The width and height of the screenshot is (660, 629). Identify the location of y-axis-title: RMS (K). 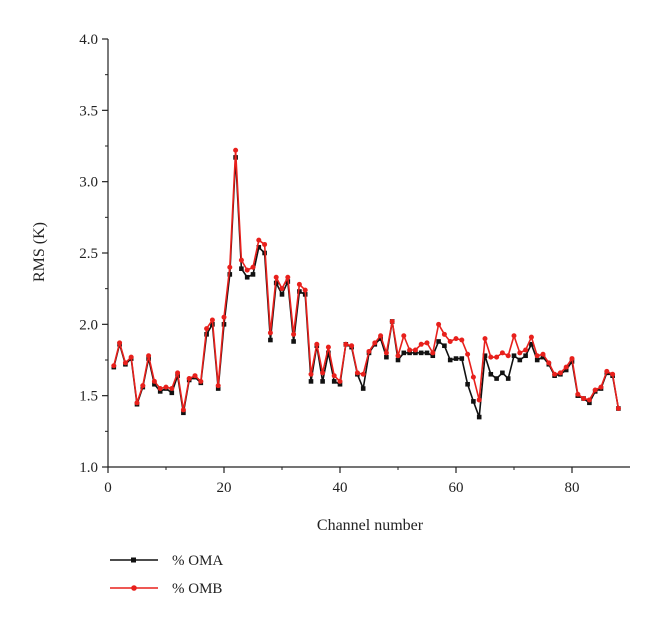
(39, 252).